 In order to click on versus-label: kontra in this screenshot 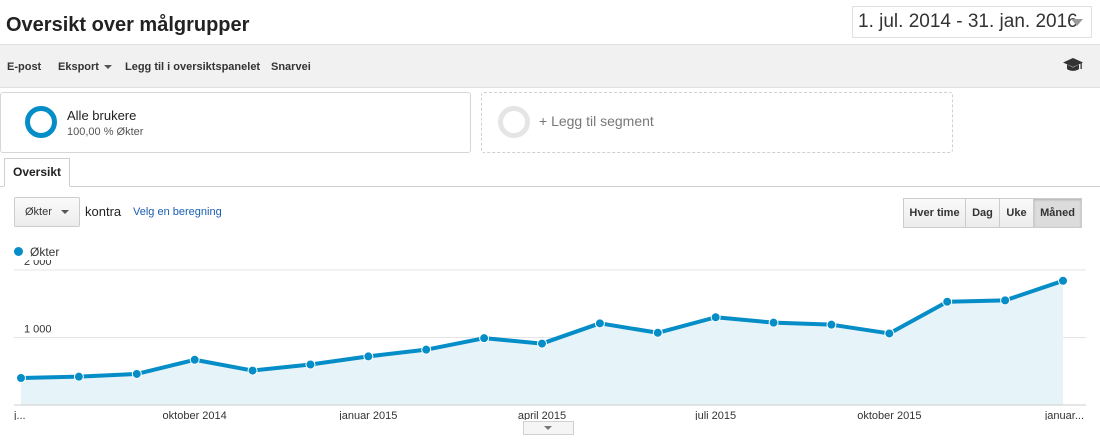, I will do `click(103, 211)`.